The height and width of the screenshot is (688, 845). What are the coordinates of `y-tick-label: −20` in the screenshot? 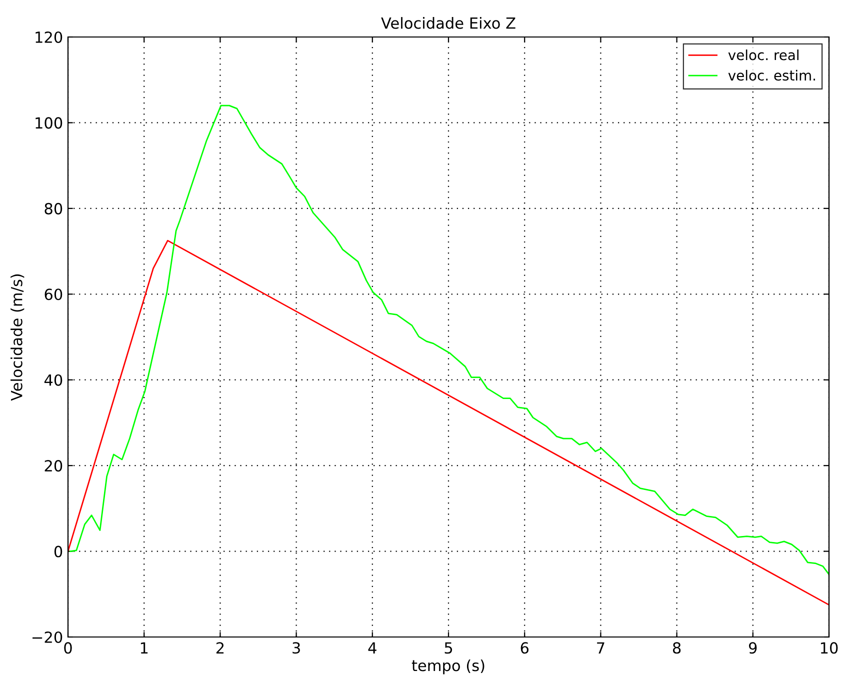 It's located at (47, 637).